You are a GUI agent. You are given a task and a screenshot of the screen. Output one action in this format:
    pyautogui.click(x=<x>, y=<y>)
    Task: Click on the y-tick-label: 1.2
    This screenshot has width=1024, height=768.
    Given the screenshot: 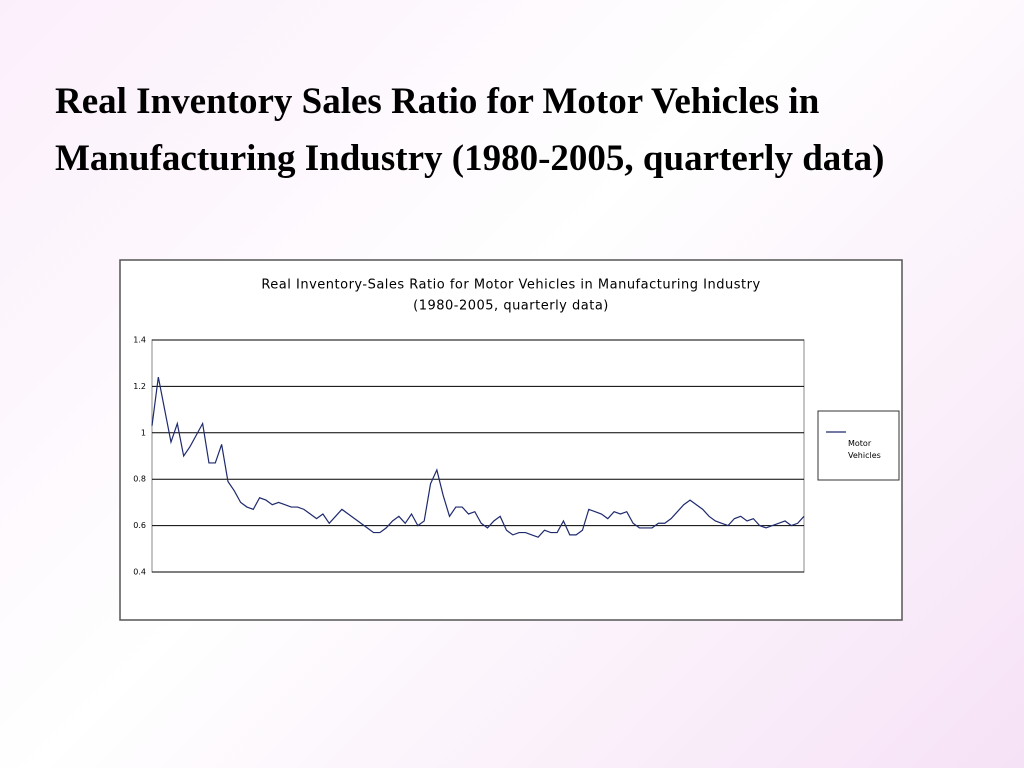 What is the action you would take?
    pyautogui.click(x=139, y=386)
    